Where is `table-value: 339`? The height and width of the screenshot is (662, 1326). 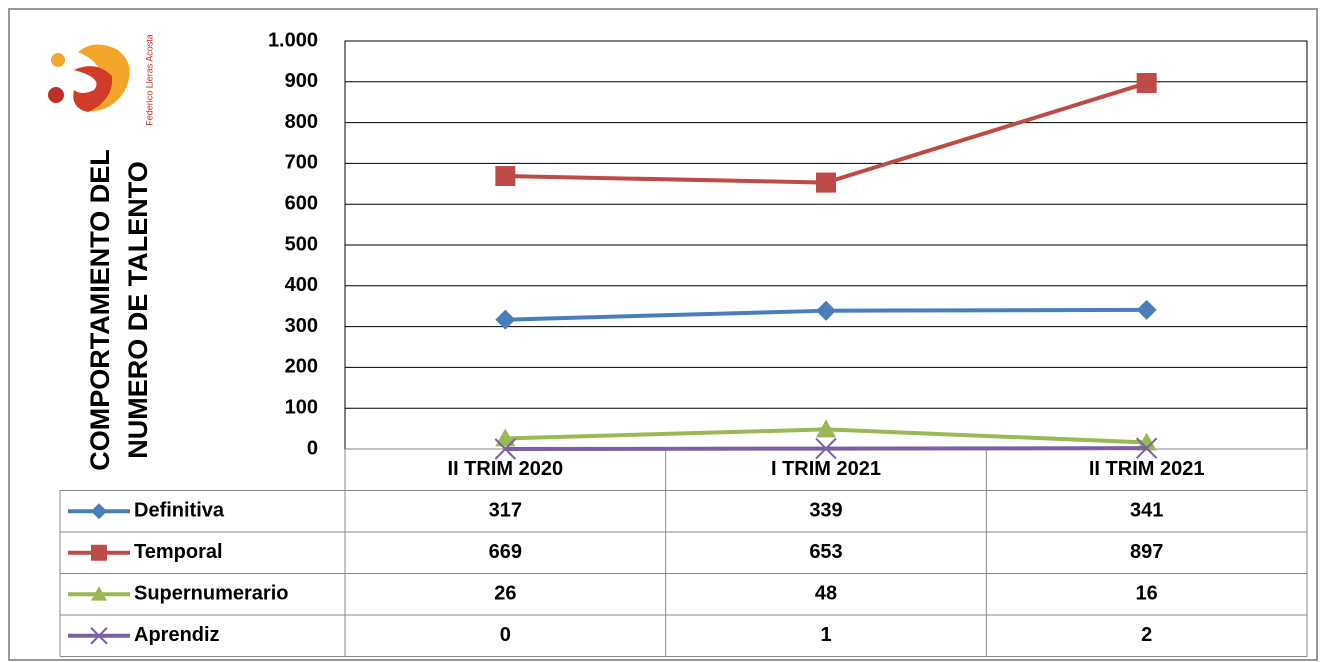 table-value: 339 is located at coordinates (825, 511).